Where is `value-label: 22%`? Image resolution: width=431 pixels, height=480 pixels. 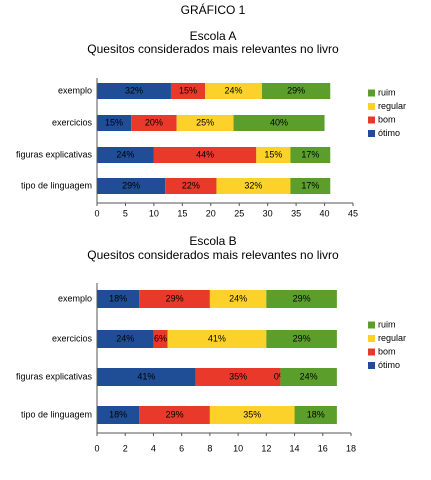
value-label: 22% is located at coordinates (191, 185).